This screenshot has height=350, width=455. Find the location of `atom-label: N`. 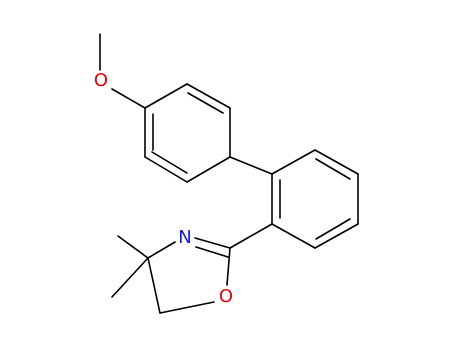

atom-label: N is located at coordinates (184, 237).